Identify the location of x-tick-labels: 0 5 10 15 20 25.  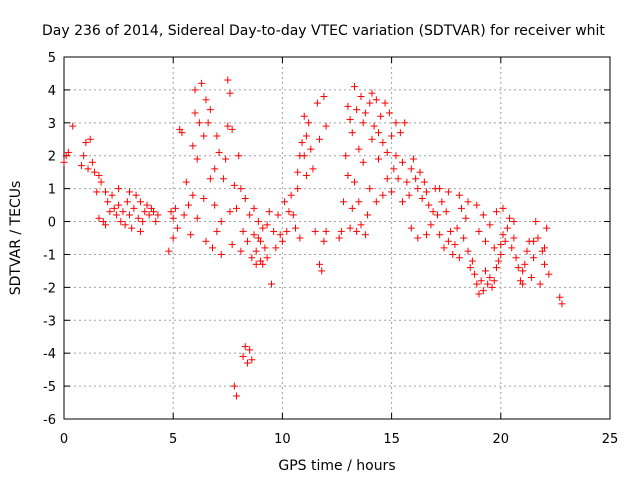
(339, 439).